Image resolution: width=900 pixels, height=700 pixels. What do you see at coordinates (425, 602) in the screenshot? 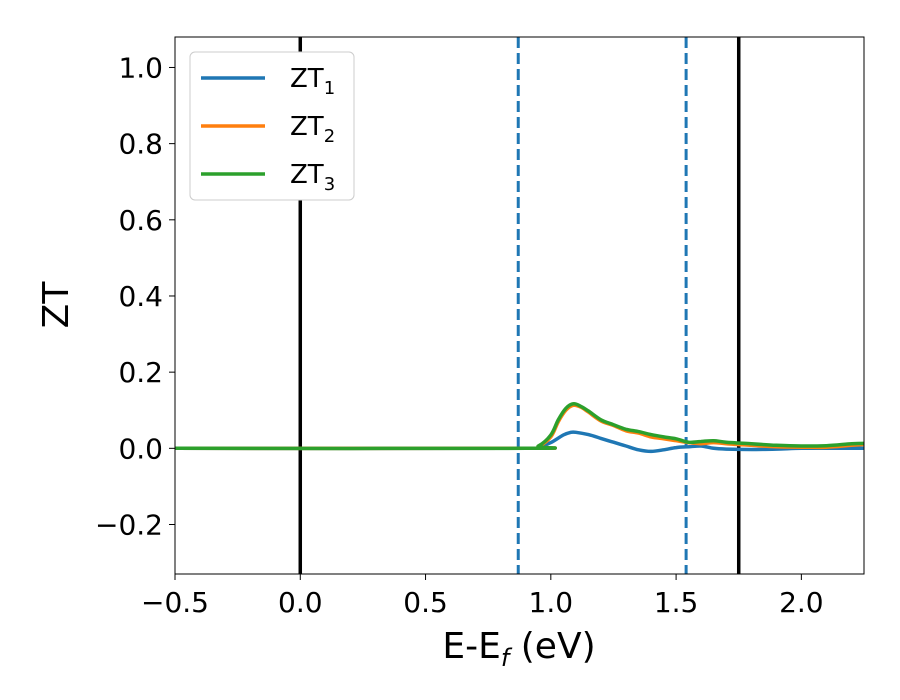
I see `x-tick-label: 0.5` at bounding box center [425, 602].